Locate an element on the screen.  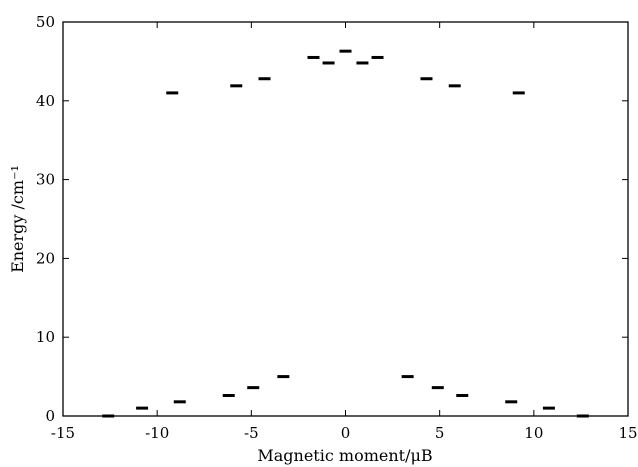
y-tick-label: 40 is located at coordinates (45, 101).